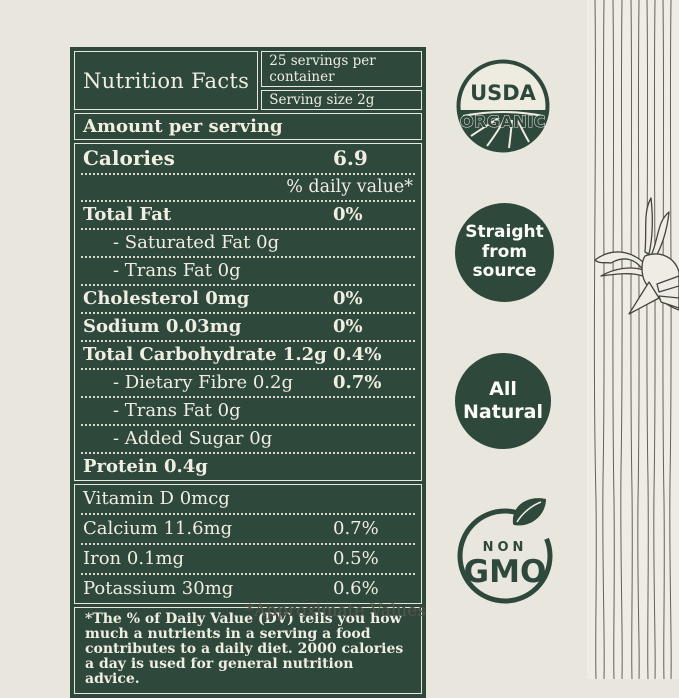 The width and height of the screenshot is (679, 698). Describe the element at coordinates (248, 467) in the screenshot. I see `table-row: Protein 0.4g` at that location.